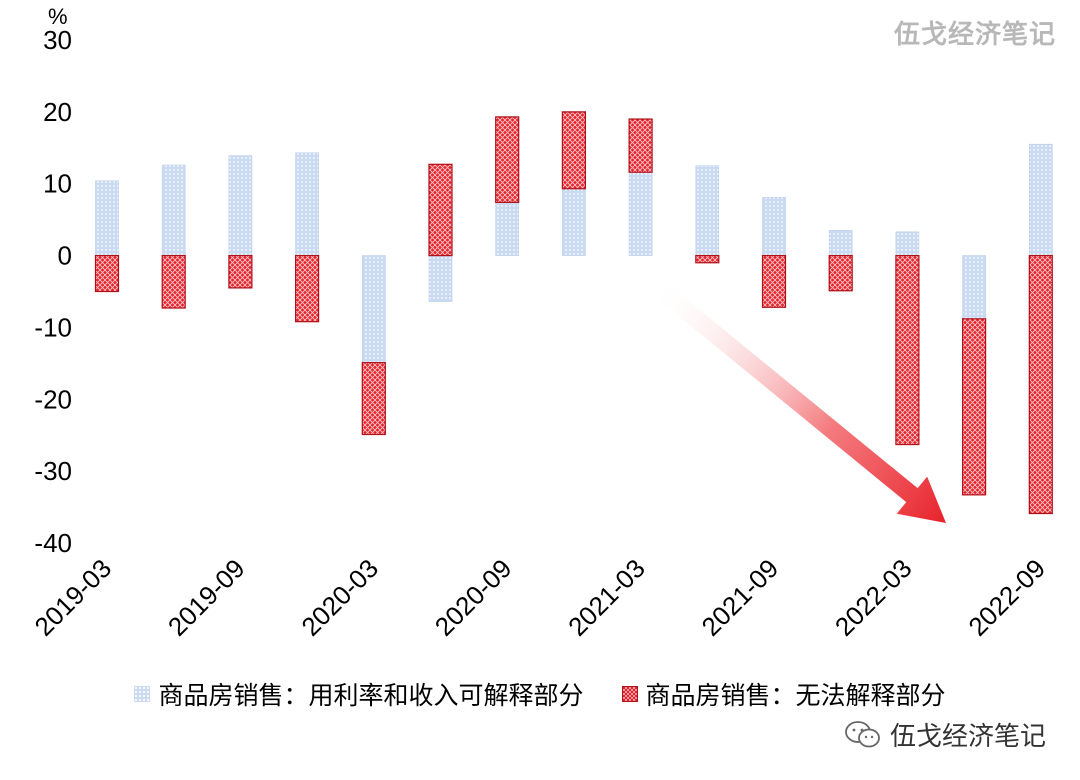  I want to click on legend-item-explained: 商品房销售：用利率和收入可解释部分, so click(359, 694).